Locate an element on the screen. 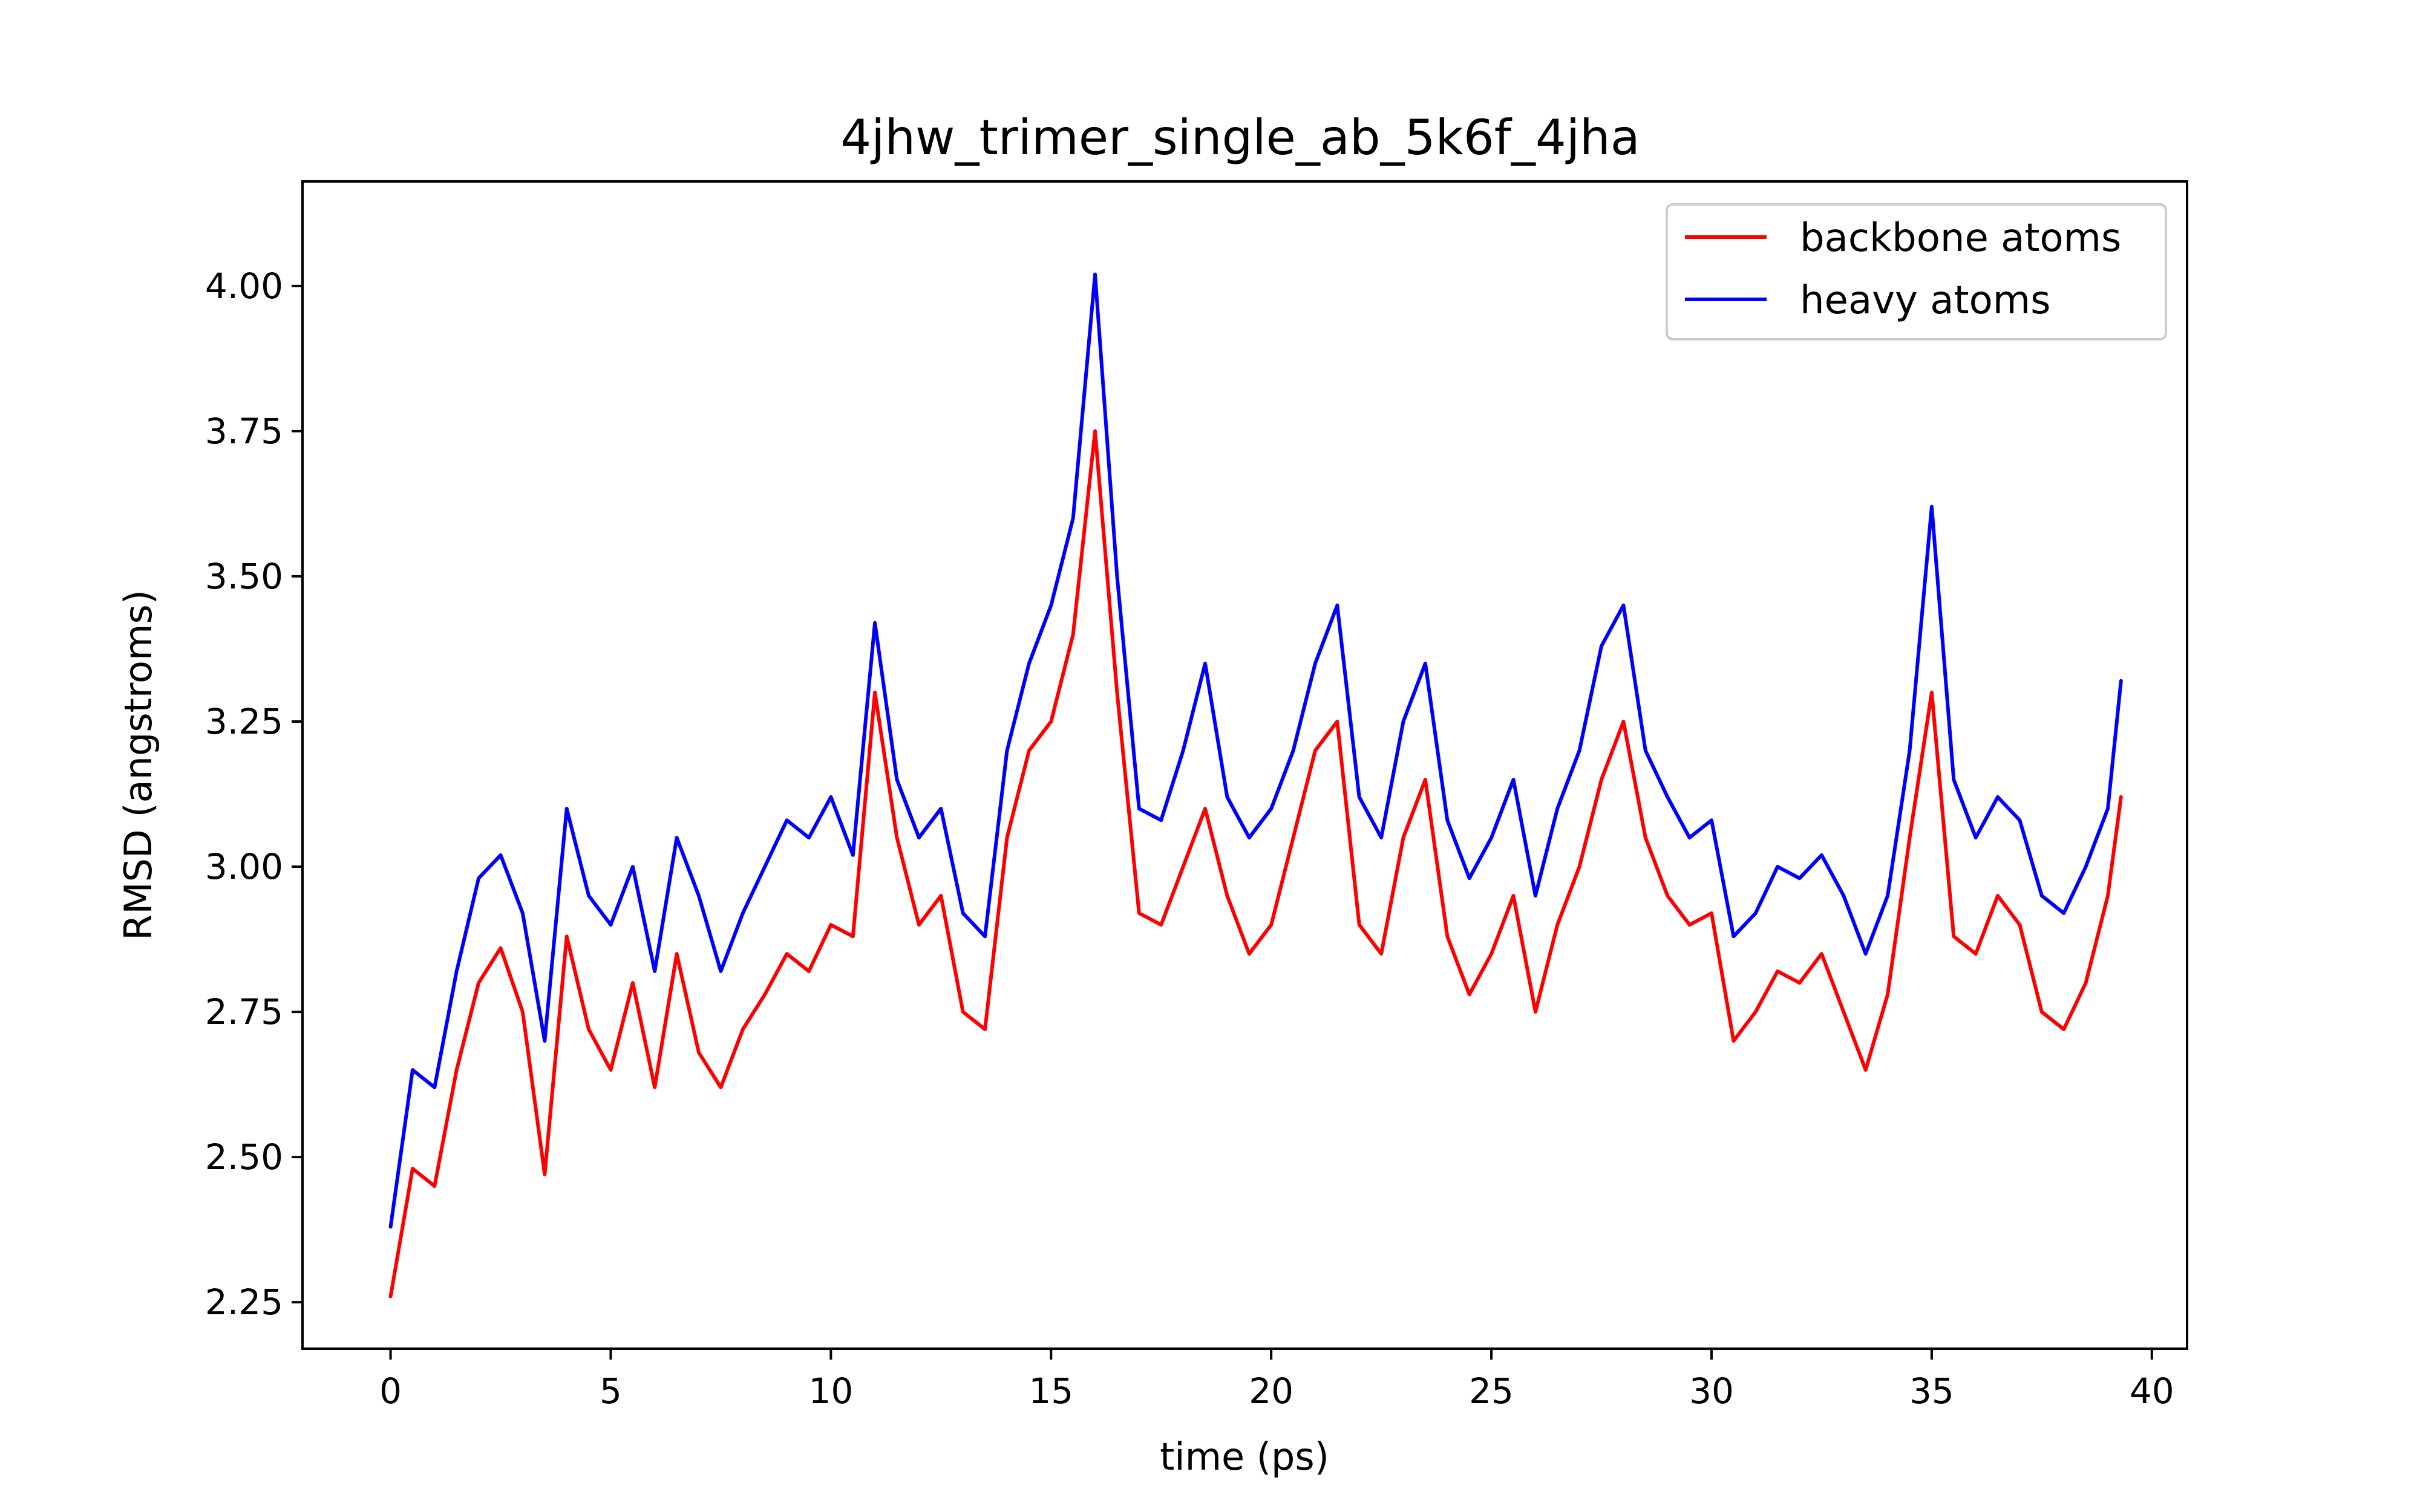 The width and height of the screenshot is (2420, 1512). y-tick-label: 2.75 is located at coordinates (244, 1011).